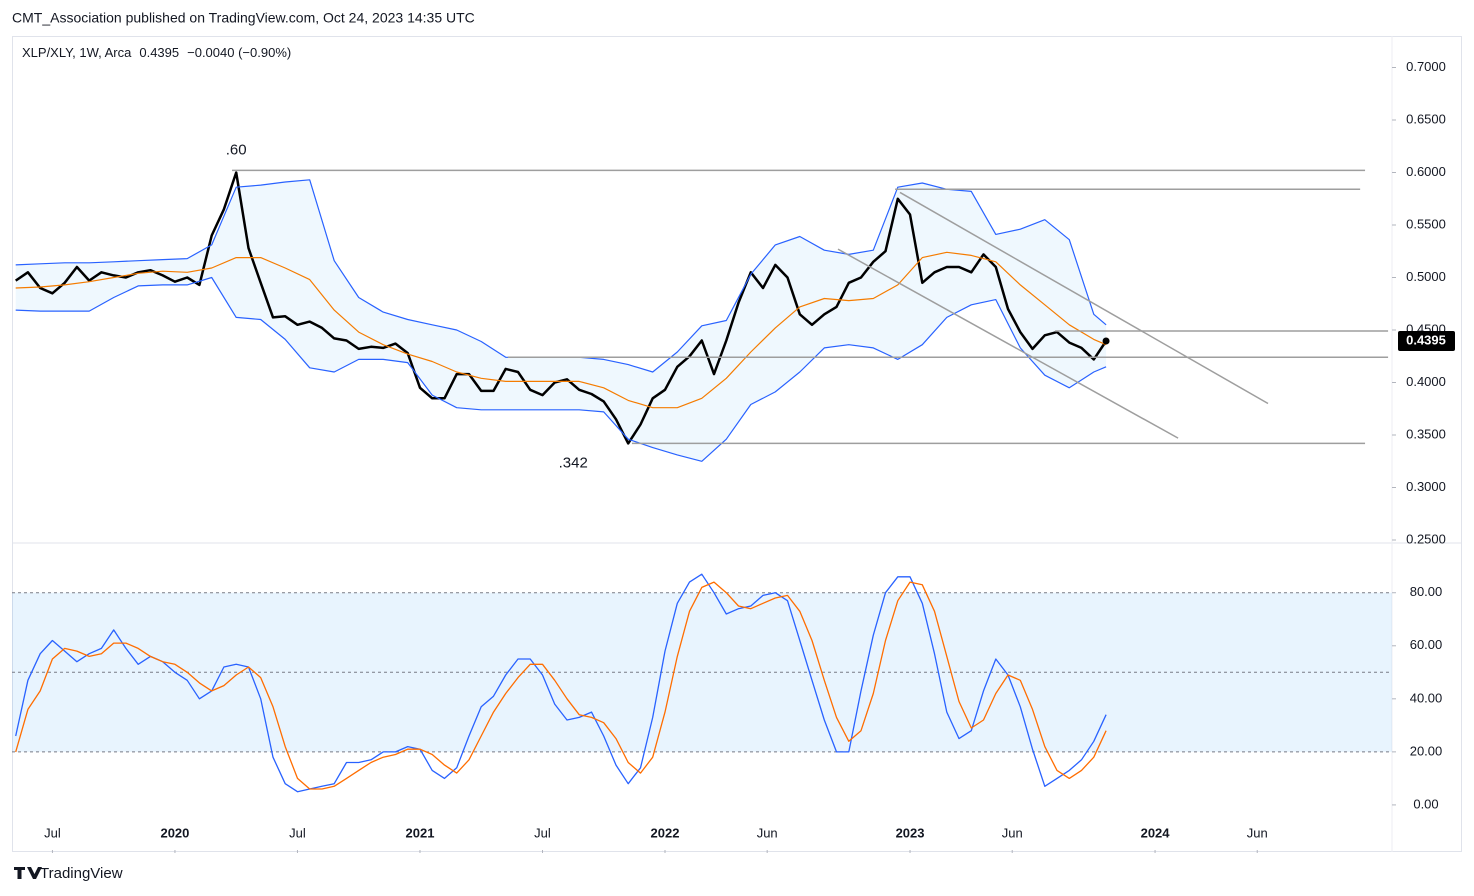 This screenshot has height=896, width=1474. What do you see at coordinates (77, 52) in the screenshot?
I see `symbol: XLP/XLY, 1W, Arca` at bounding box center [77, 52].